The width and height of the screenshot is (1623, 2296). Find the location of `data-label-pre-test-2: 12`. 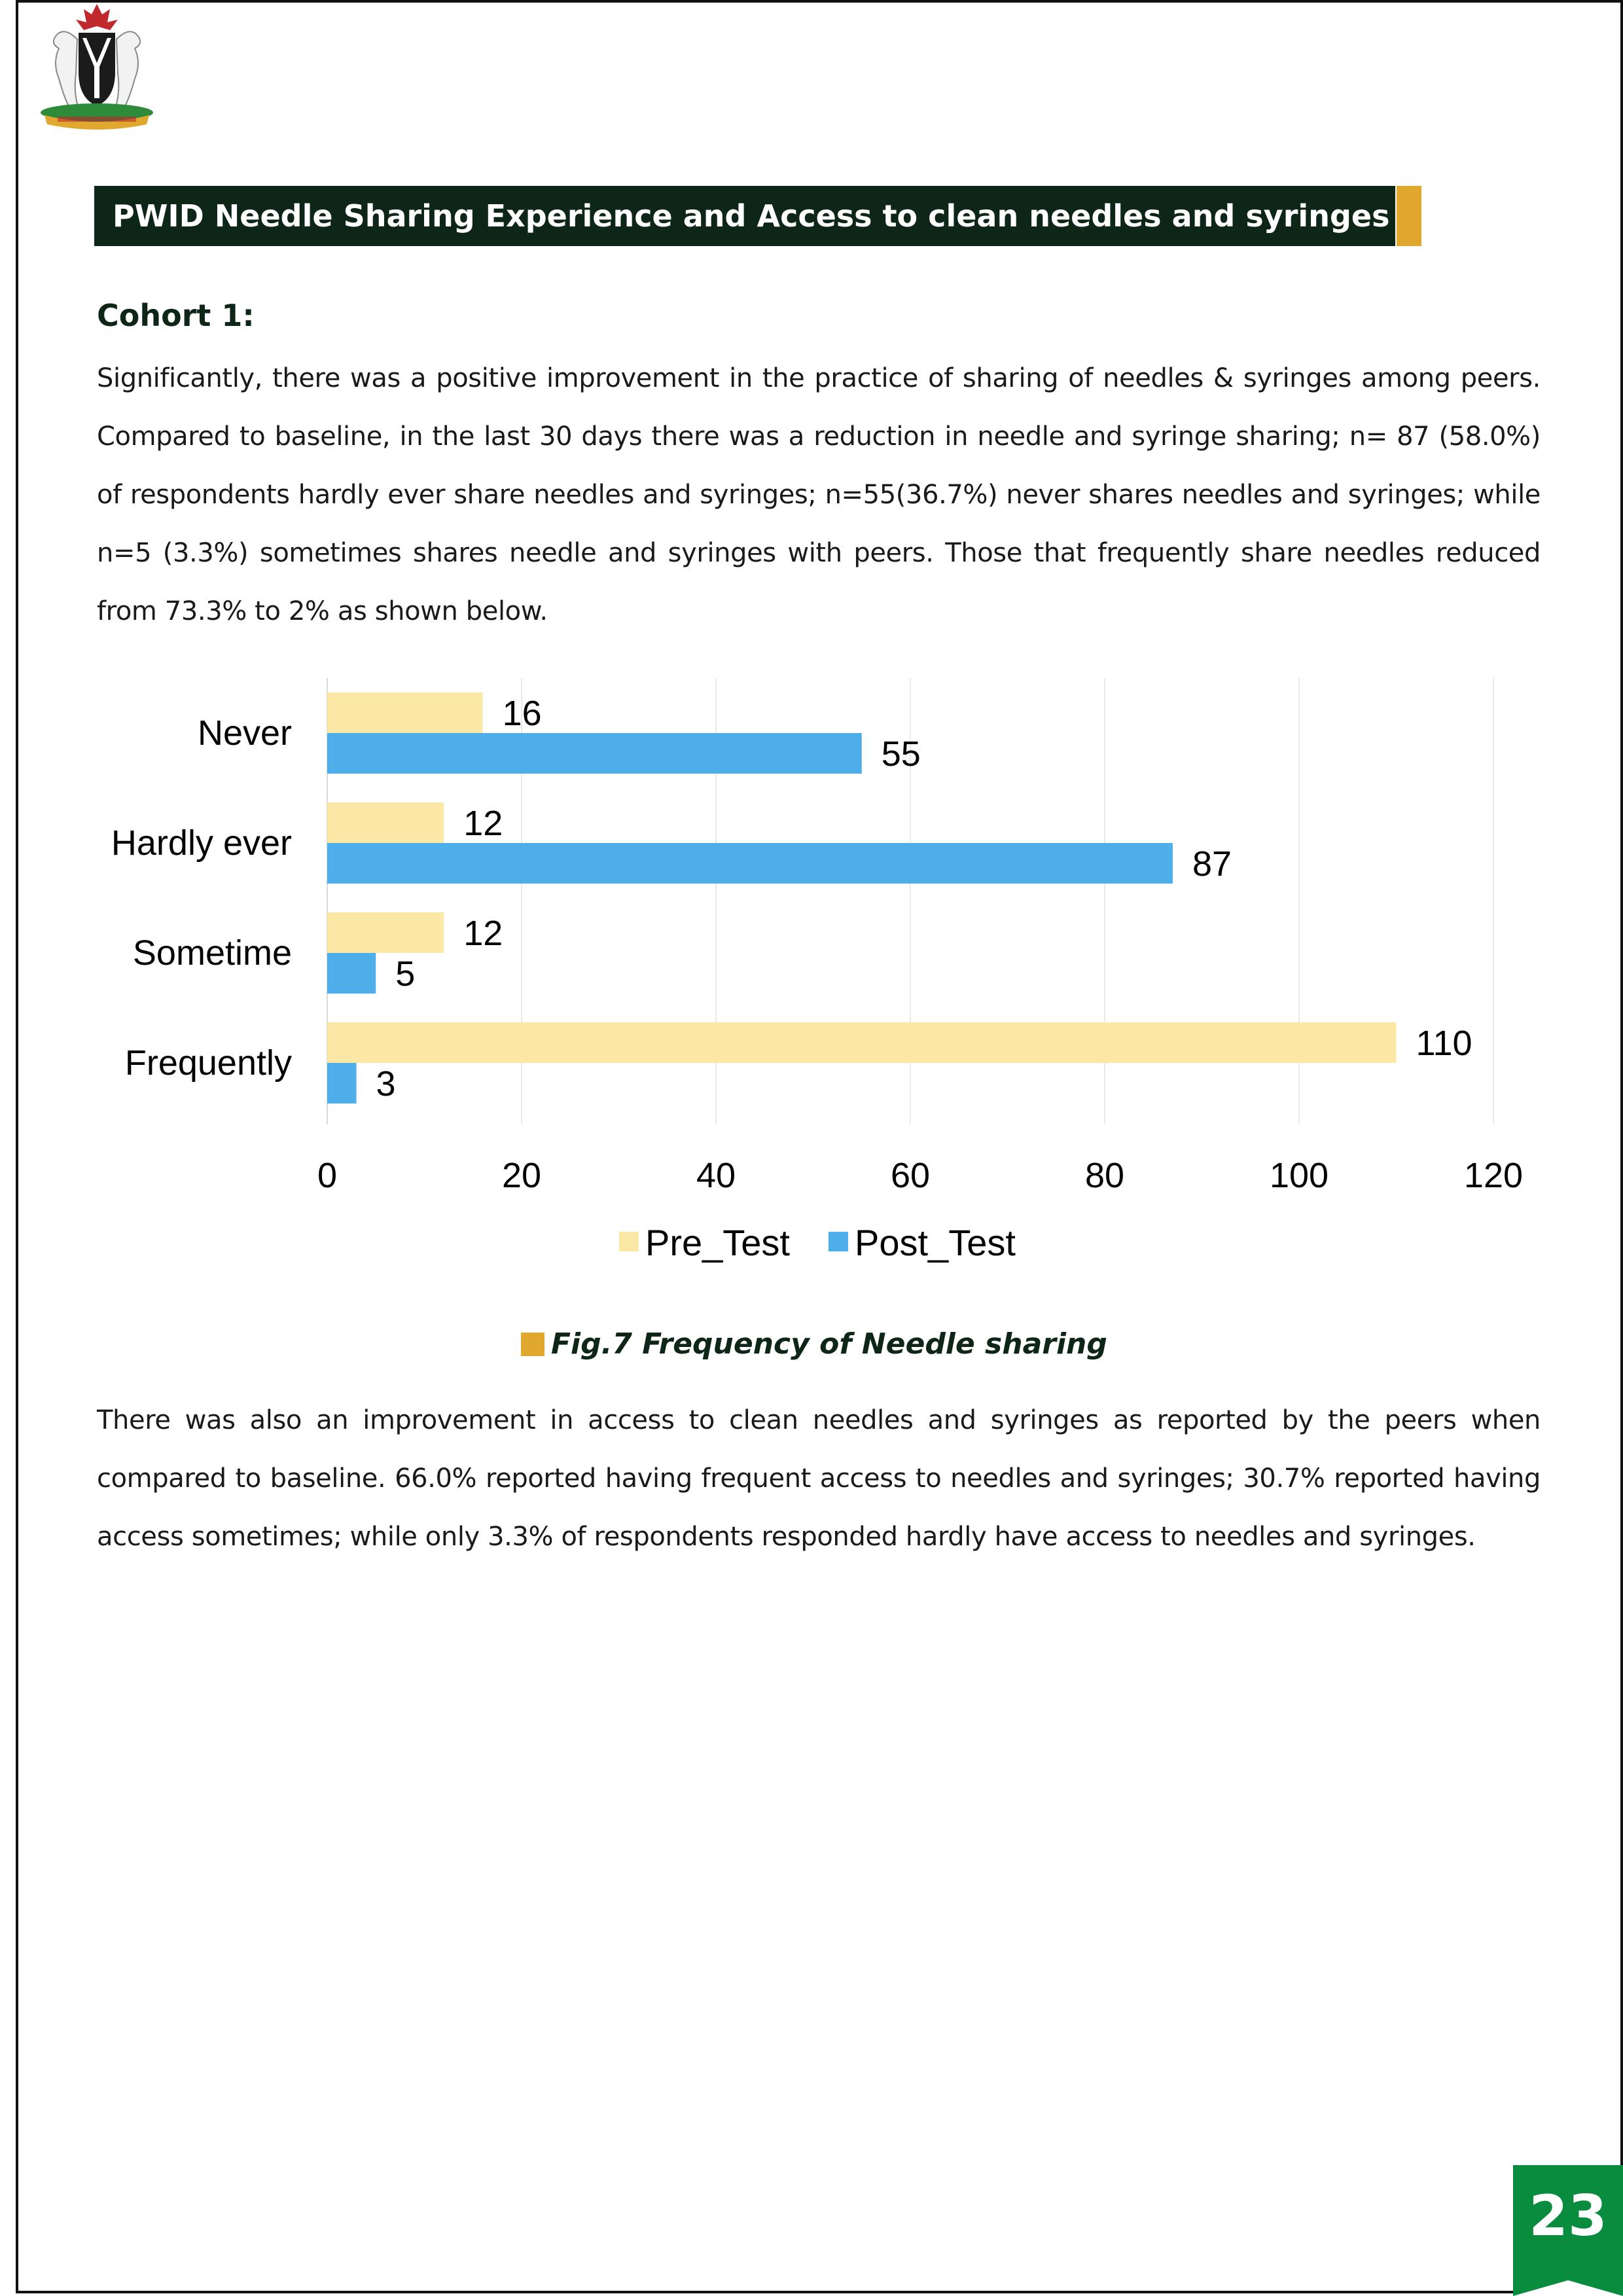

data-label-pre-test-2: 12 is located at coordinates (483, 933).